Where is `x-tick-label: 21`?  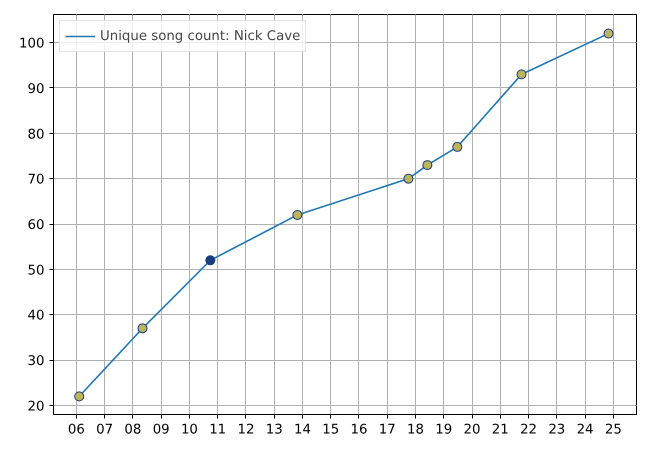
x-tick-label: 21 is located at coordinates (500, 430).